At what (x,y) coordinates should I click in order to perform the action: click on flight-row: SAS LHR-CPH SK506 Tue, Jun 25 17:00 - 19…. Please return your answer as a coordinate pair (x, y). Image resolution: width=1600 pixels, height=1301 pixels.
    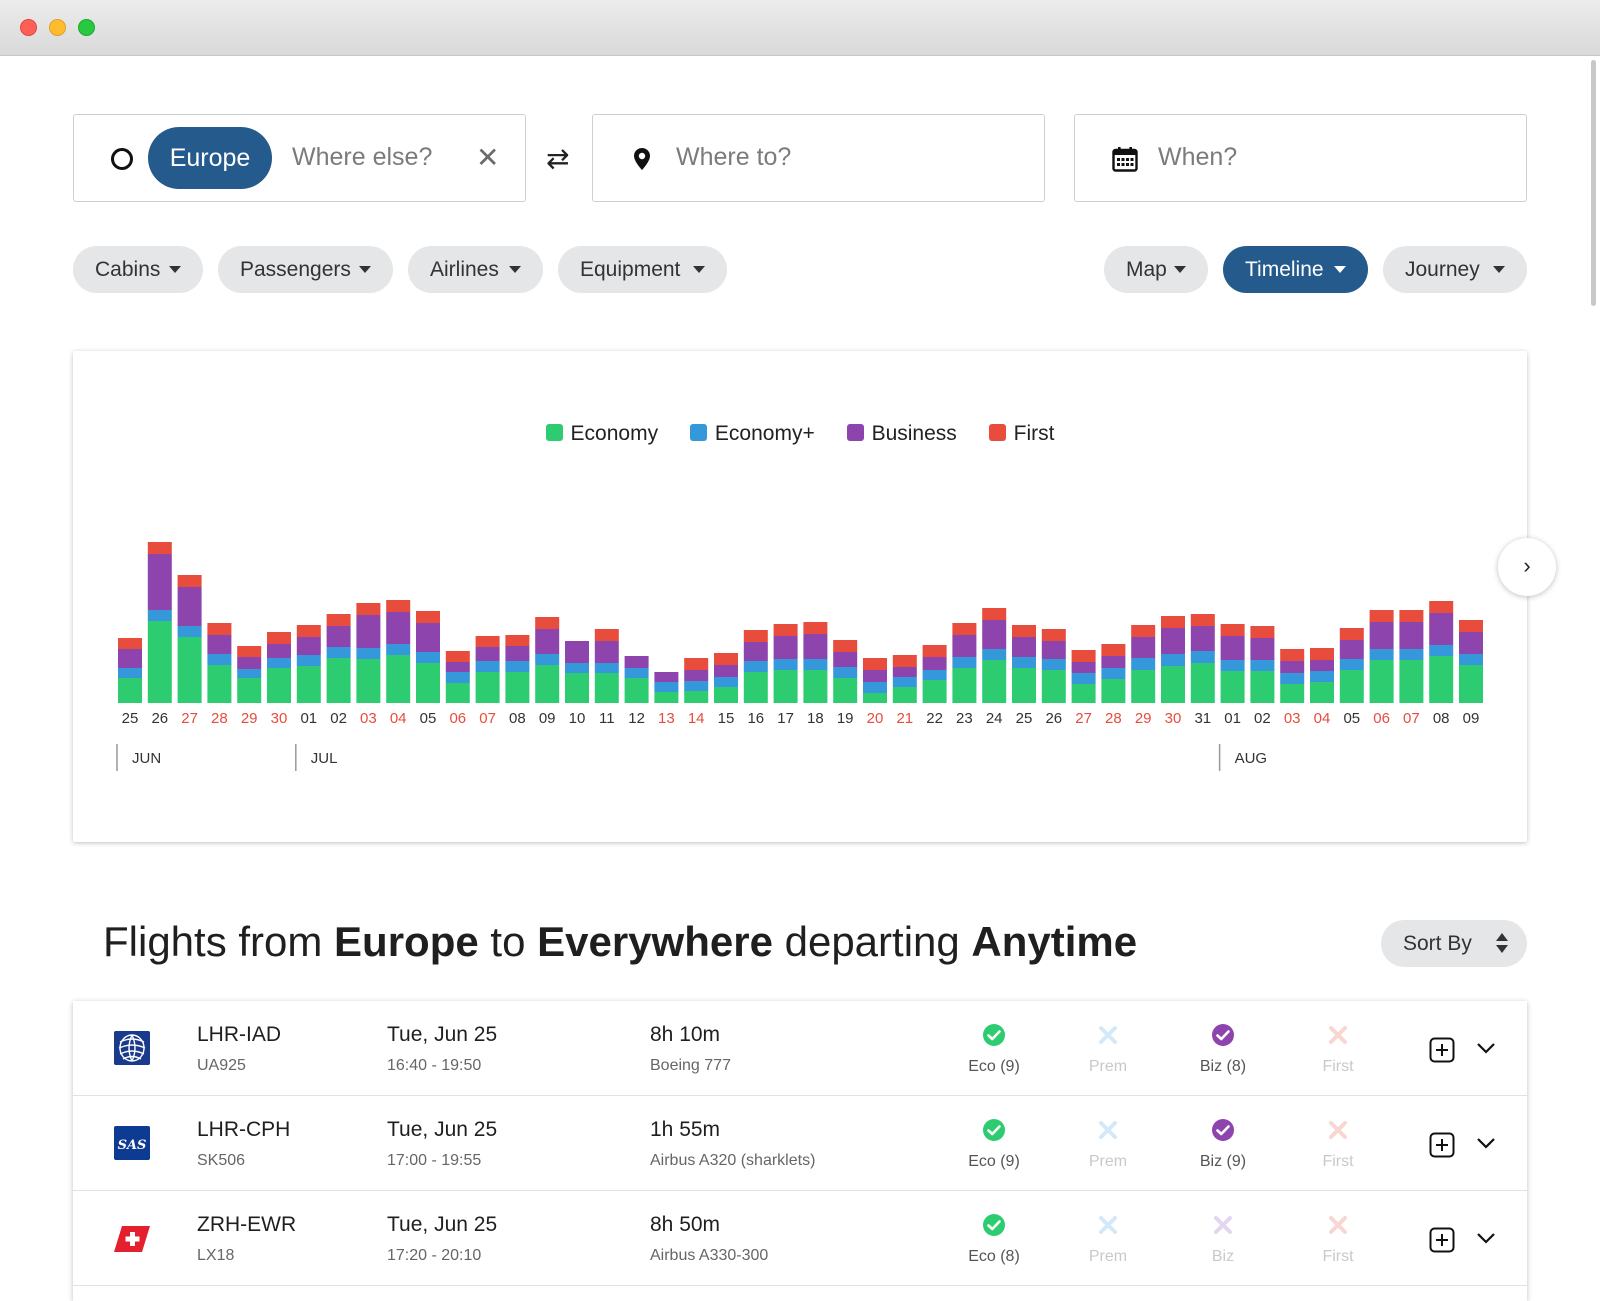
    Looking at the image, I should click on (800, 1143).